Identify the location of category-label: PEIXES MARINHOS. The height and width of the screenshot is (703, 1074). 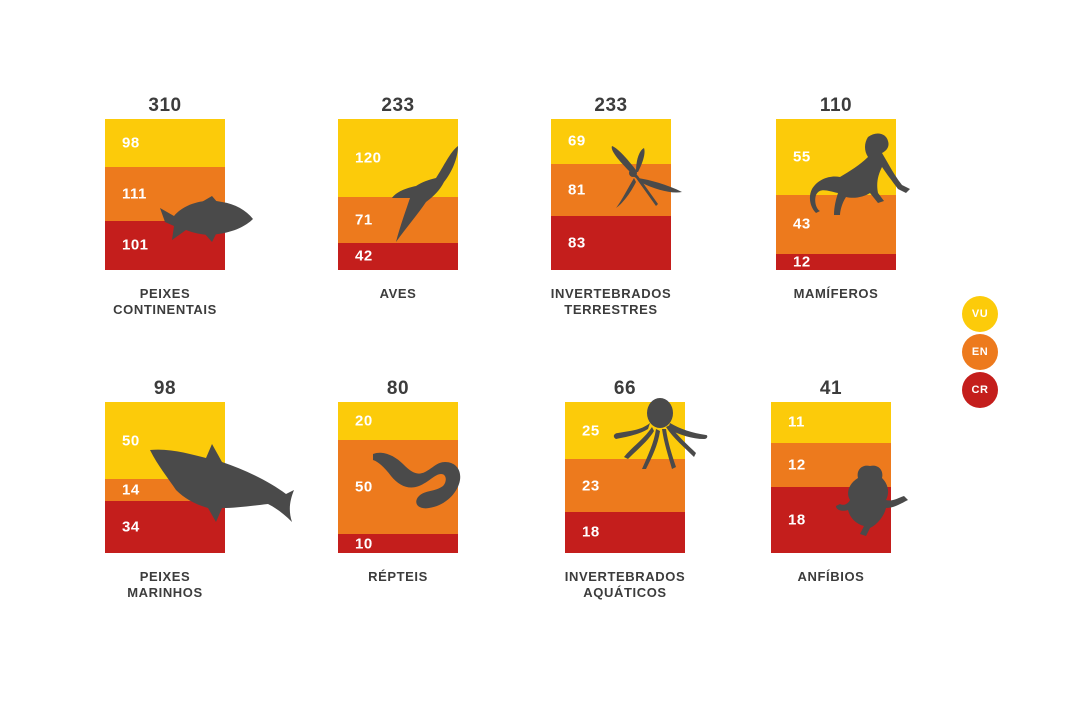
(165, 584).